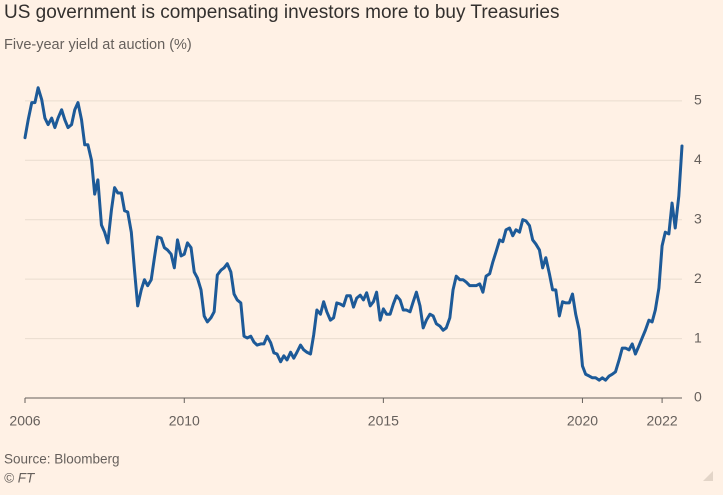  What do you see at coordinates (582, 421) in the screenshot?
I see `x-tick-label: 2020` at bounding box center [582, 421].